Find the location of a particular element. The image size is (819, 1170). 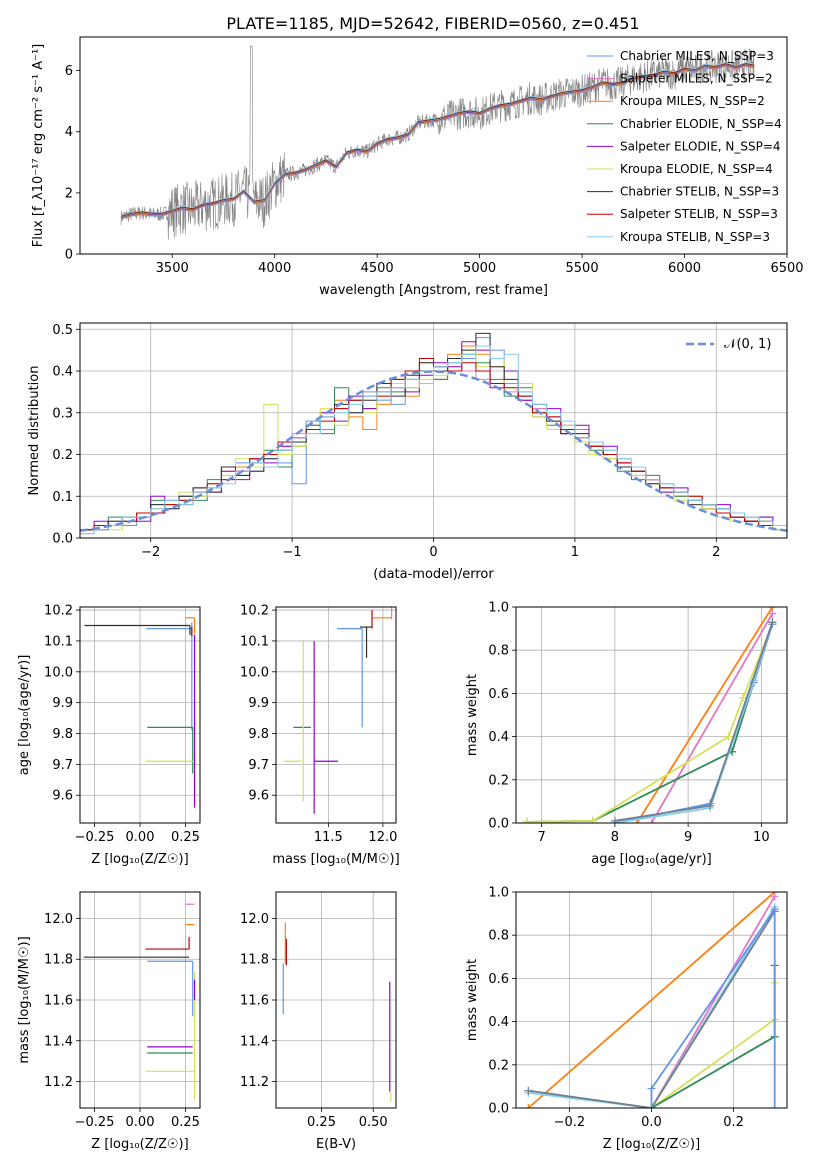

mass-vs-Z-xtick-label: 0.25 is located at coordinates (185, 1122).